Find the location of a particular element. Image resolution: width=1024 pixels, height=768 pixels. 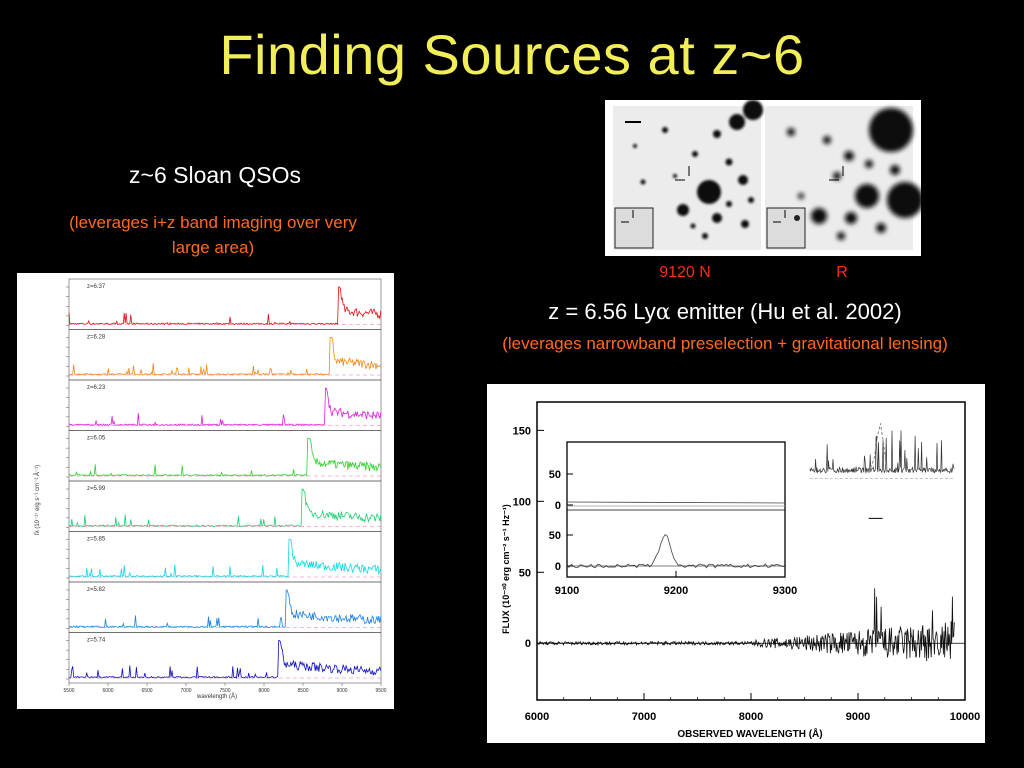

lya-heading-pre: z = 6.56 Ly is located at coordinates (602, 311).